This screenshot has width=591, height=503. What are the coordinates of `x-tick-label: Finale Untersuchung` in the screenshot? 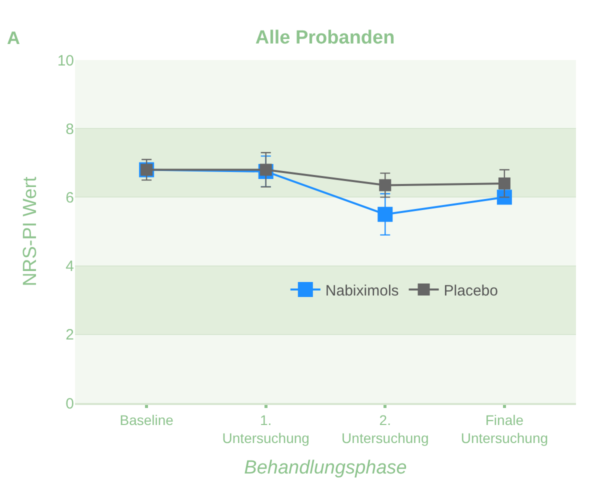 It's located at (504, 429).